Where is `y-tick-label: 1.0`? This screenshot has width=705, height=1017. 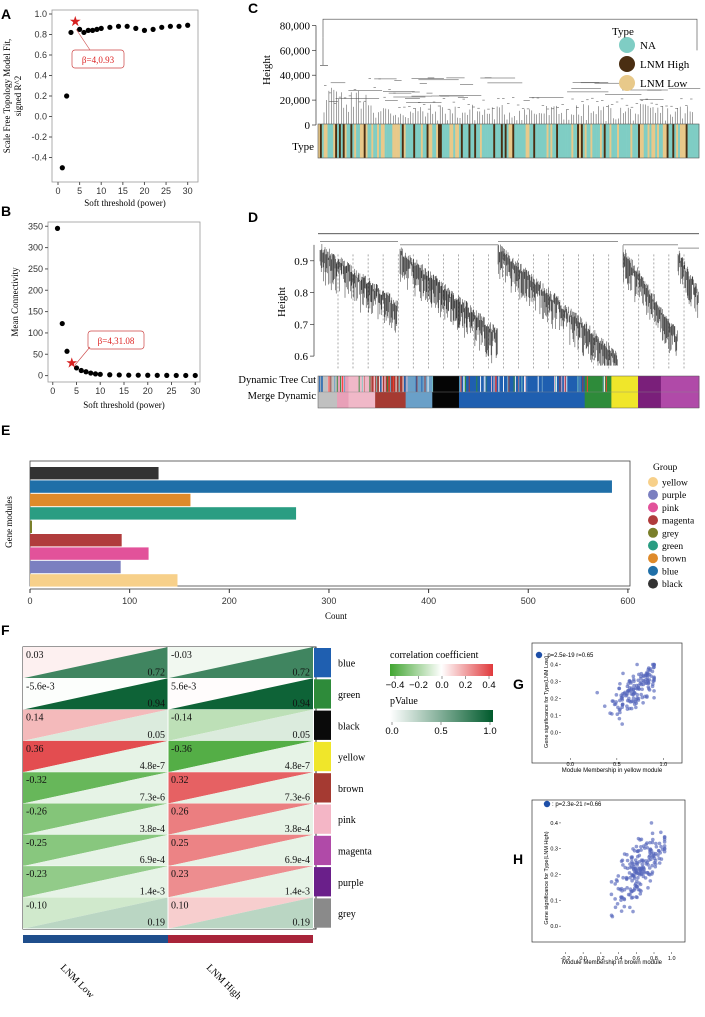
y-tick-label: 1.0 is located at coordinates (40, 14).